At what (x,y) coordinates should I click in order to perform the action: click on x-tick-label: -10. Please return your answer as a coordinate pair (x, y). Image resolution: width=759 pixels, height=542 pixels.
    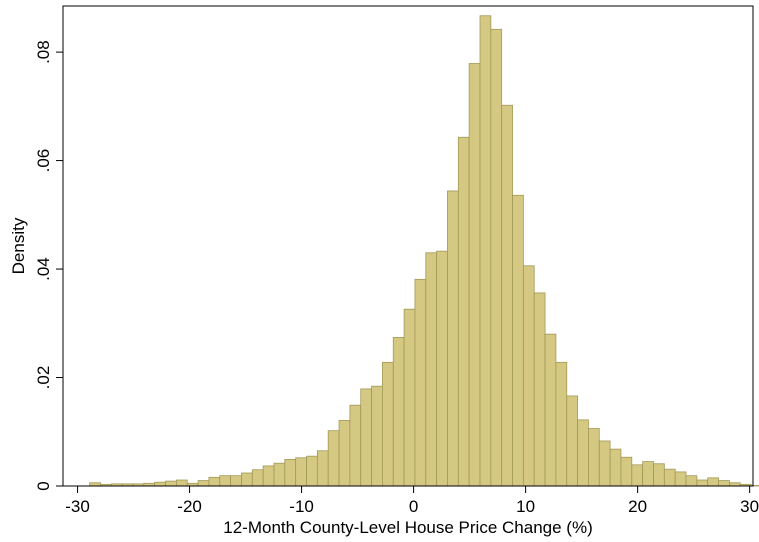
    Looking at the image, I should click on (301, 506).